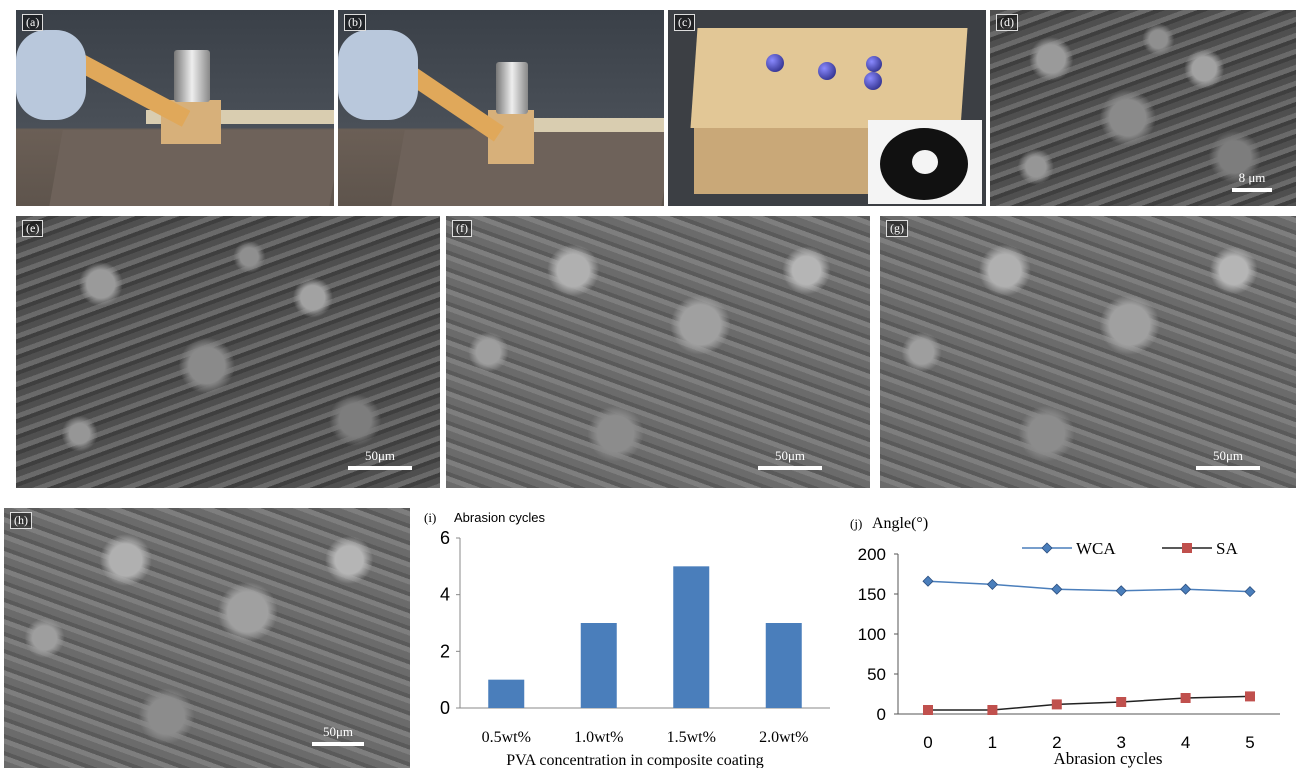 The width and height of the screenshot is (1296, 768). What do you see at coordinates (872, 634) in the screenshot?
I see `chart-j-ytick-label: 100` at bounding box center [872, 634].